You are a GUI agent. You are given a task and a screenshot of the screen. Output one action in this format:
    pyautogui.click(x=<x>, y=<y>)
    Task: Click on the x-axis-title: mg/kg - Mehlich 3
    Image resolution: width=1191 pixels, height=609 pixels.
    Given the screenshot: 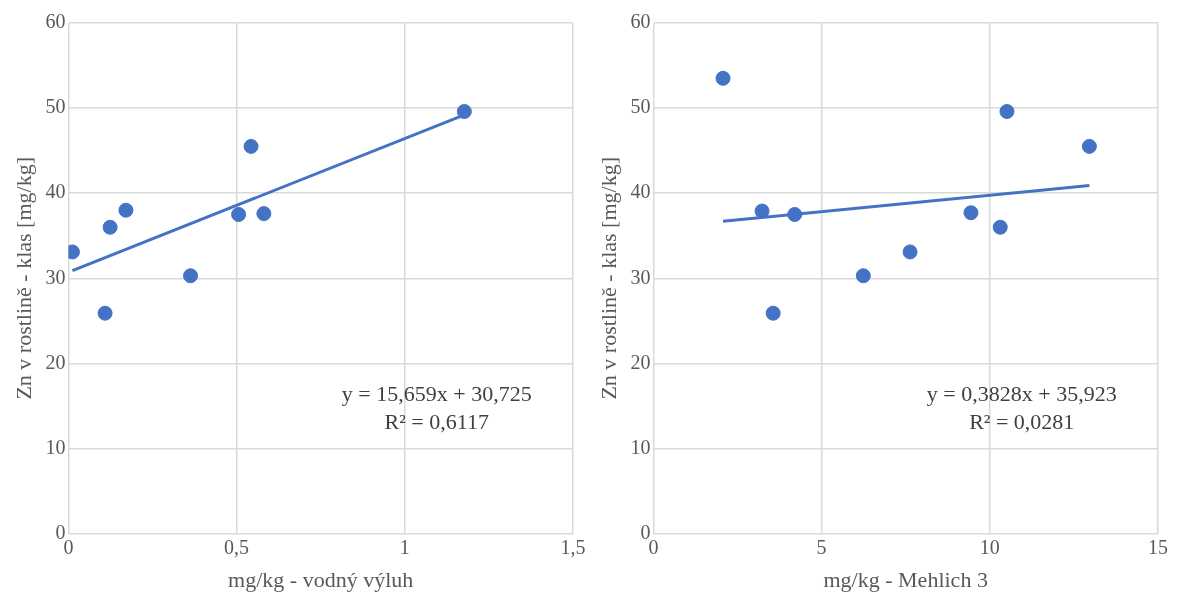 What is the action you would take?
    pyautogui.click(x=905, y=579)
    